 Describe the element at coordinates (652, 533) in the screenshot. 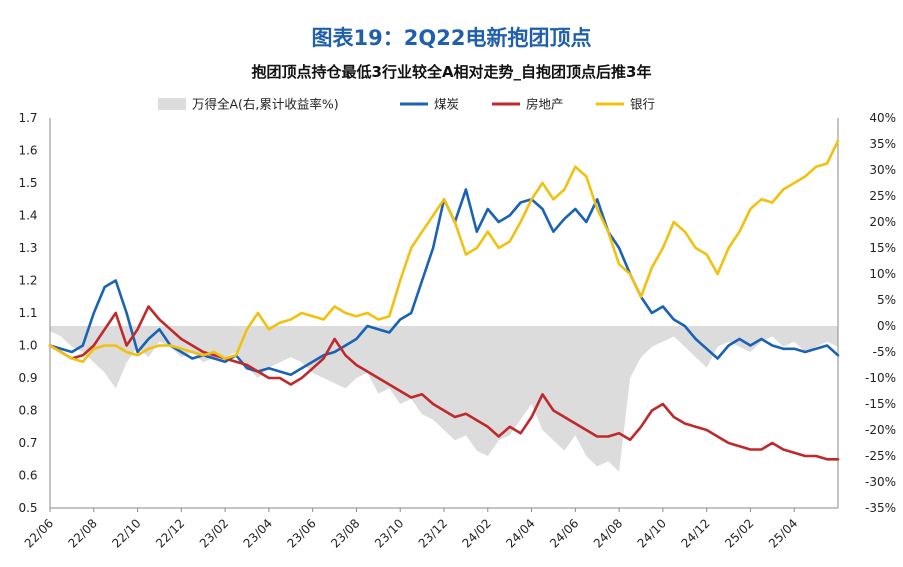

I see `x-tick-label: 24/10` at that location.